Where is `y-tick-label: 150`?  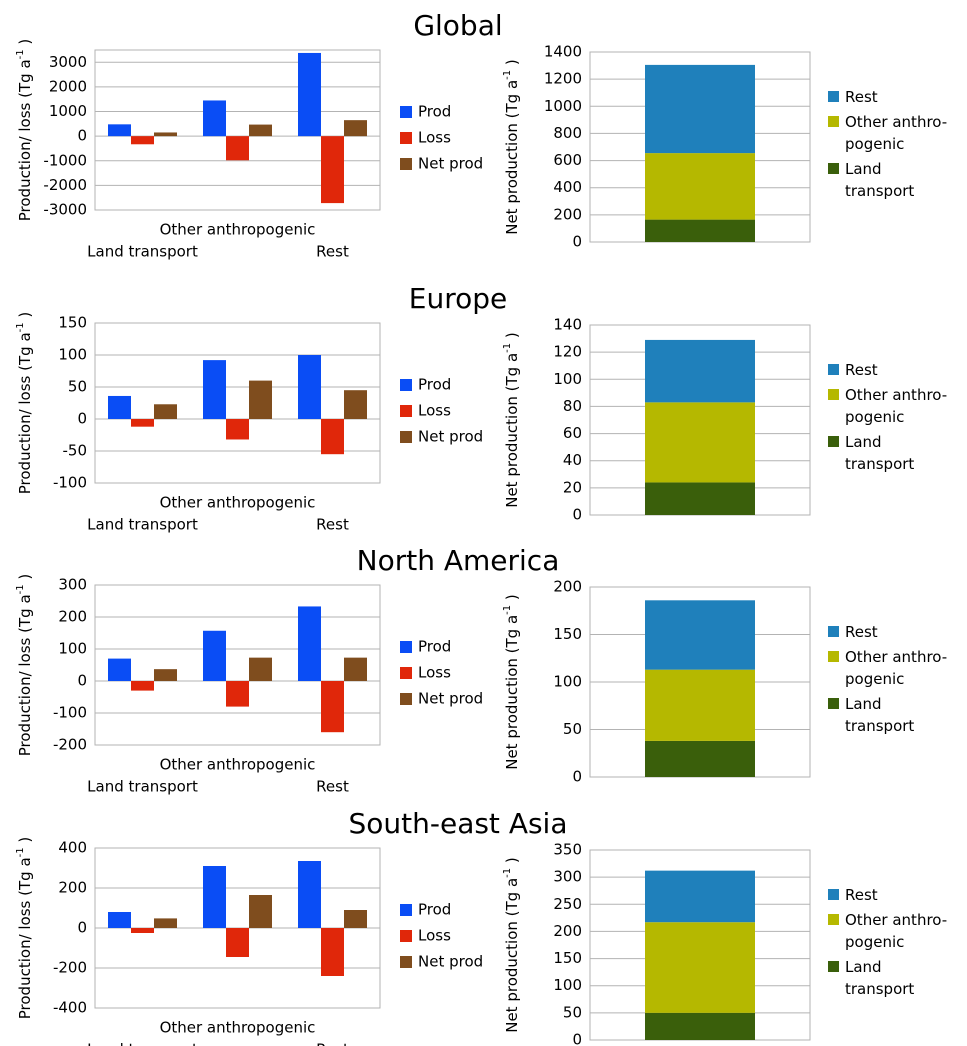 y-tick-label: 150 is located at coordinates (72, 323).